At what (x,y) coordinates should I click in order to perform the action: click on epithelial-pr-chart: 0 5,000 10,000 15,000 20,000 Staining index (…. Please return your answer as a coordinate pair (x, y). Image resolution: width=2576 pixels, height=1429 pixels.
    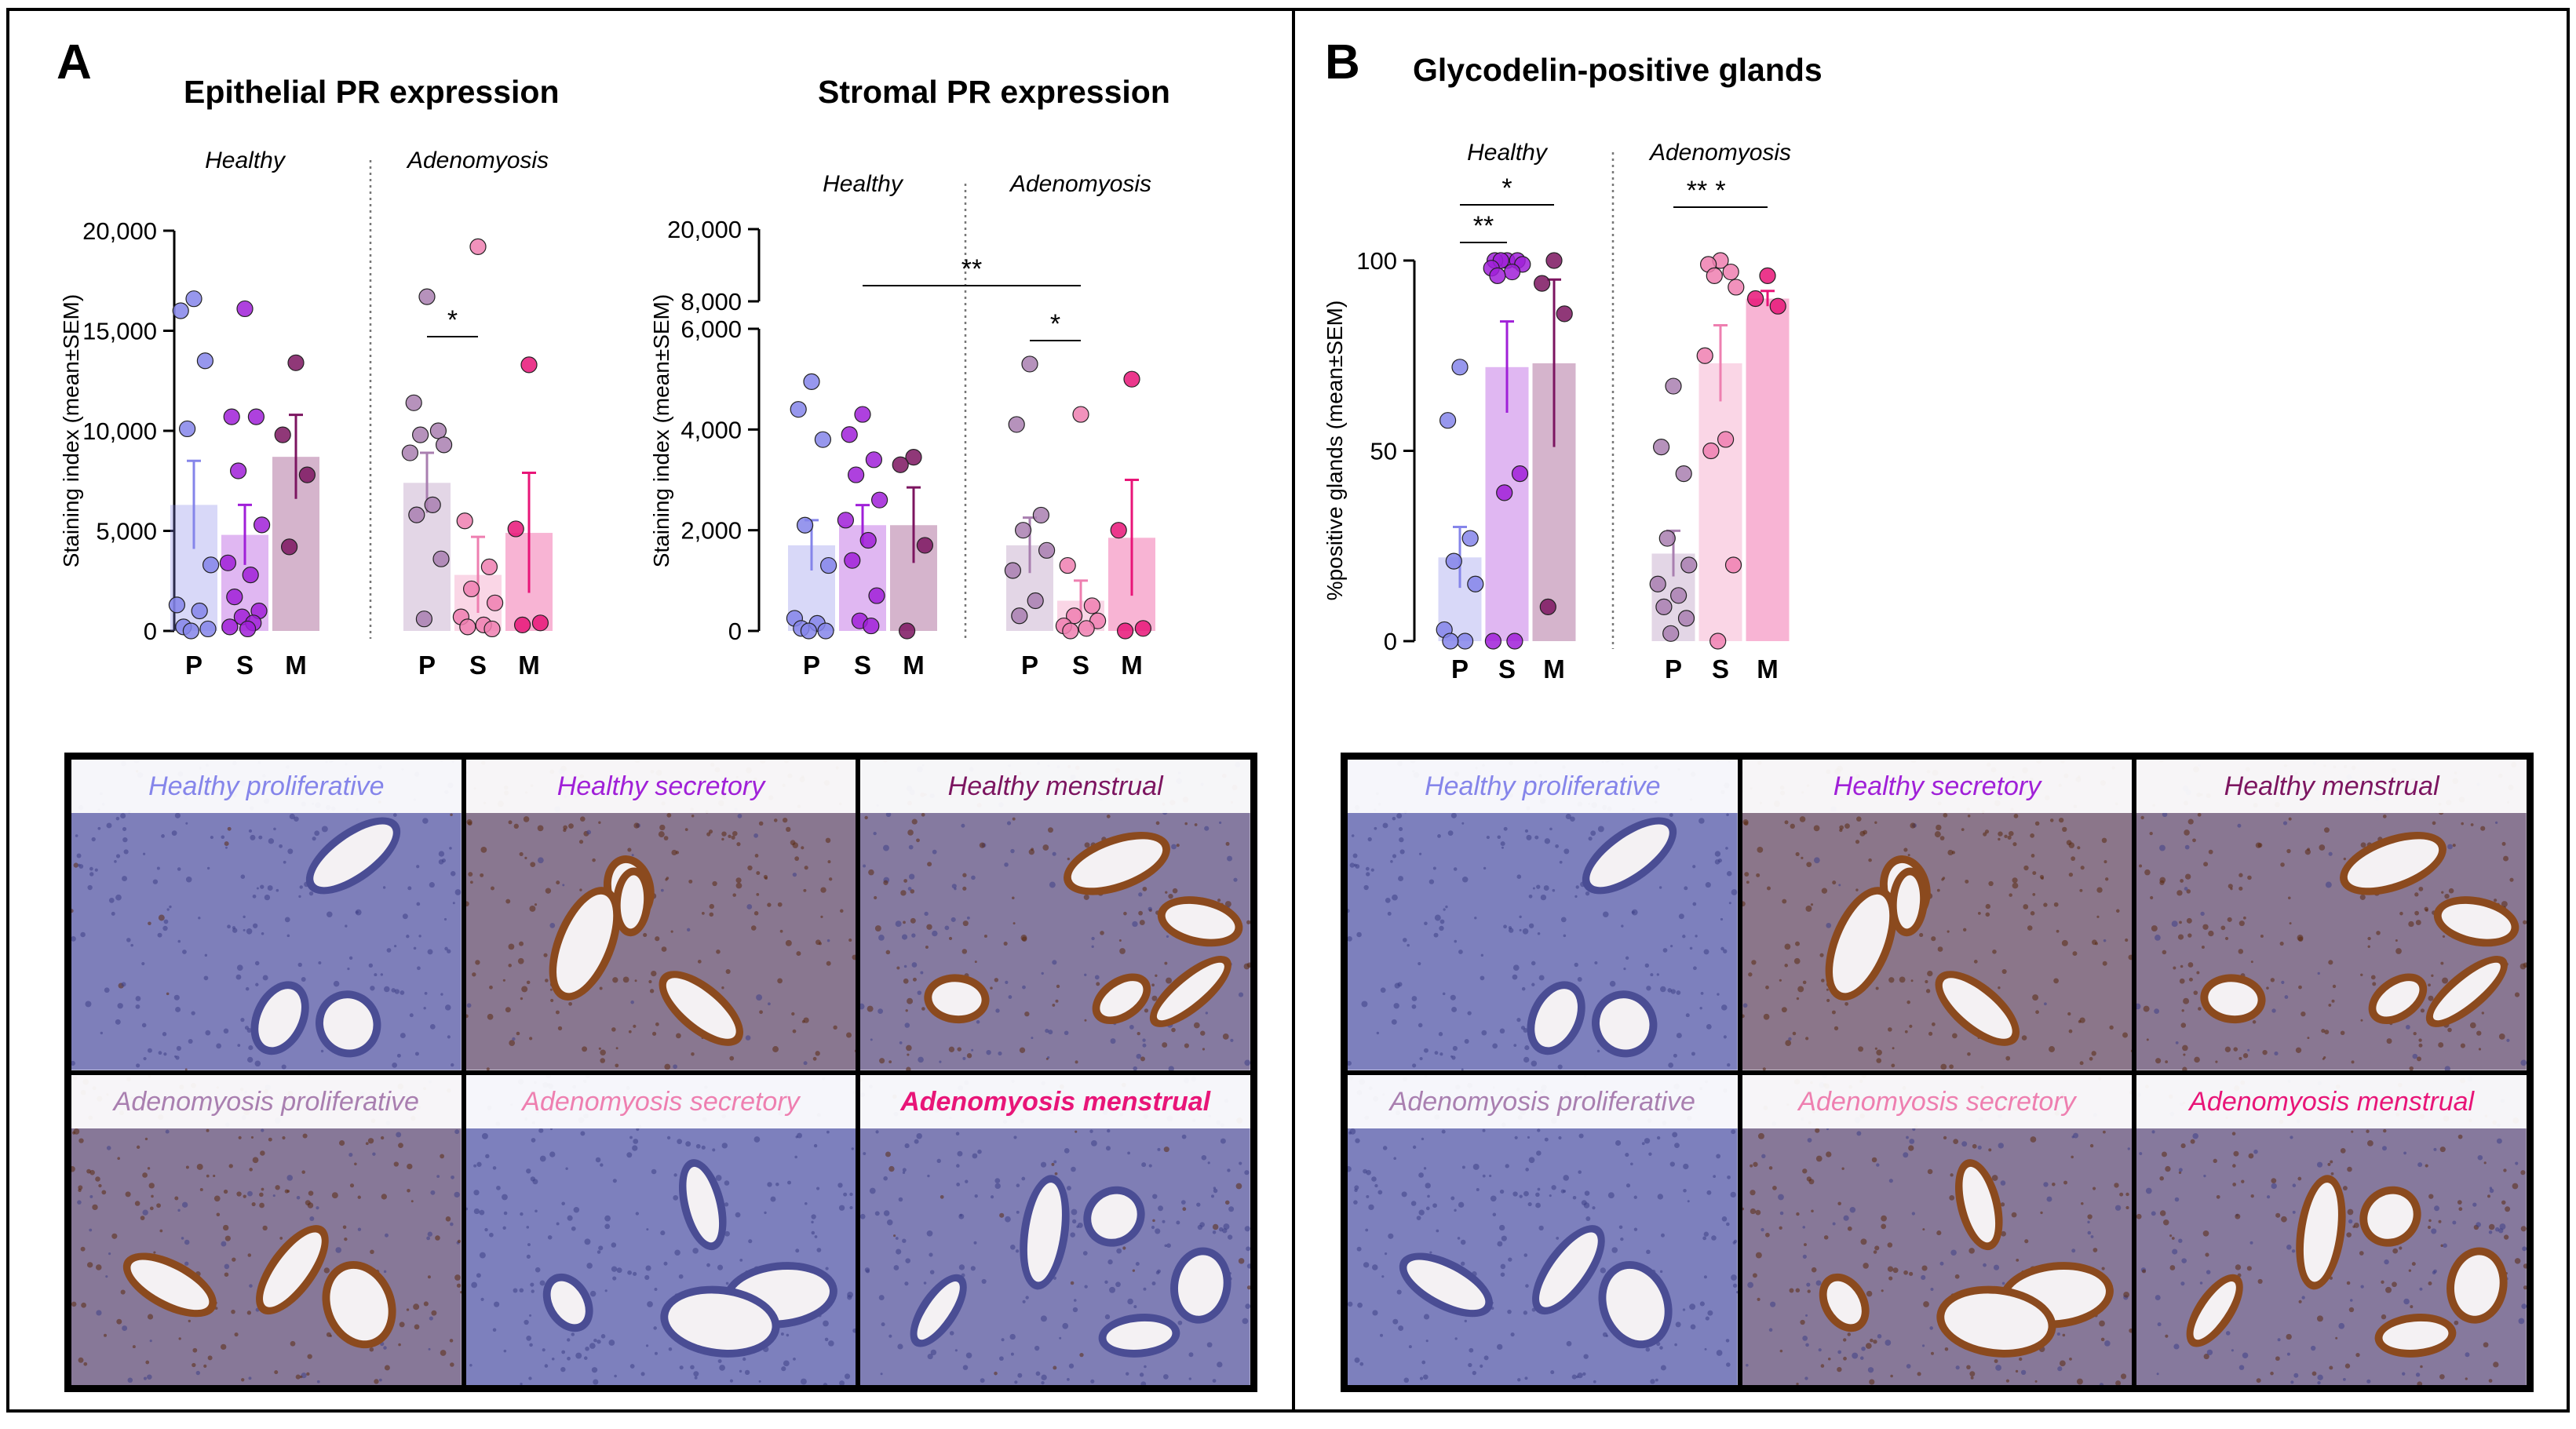
    Looking at the image, I should click on (306, 414).